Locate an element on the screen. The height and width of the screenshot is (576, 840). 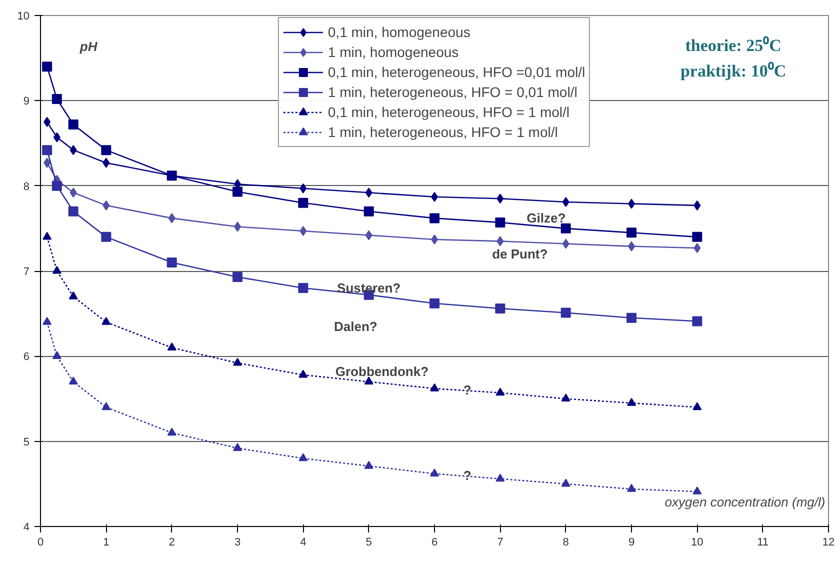
x-tick-label: 5 is located at coordinates (369, 542).